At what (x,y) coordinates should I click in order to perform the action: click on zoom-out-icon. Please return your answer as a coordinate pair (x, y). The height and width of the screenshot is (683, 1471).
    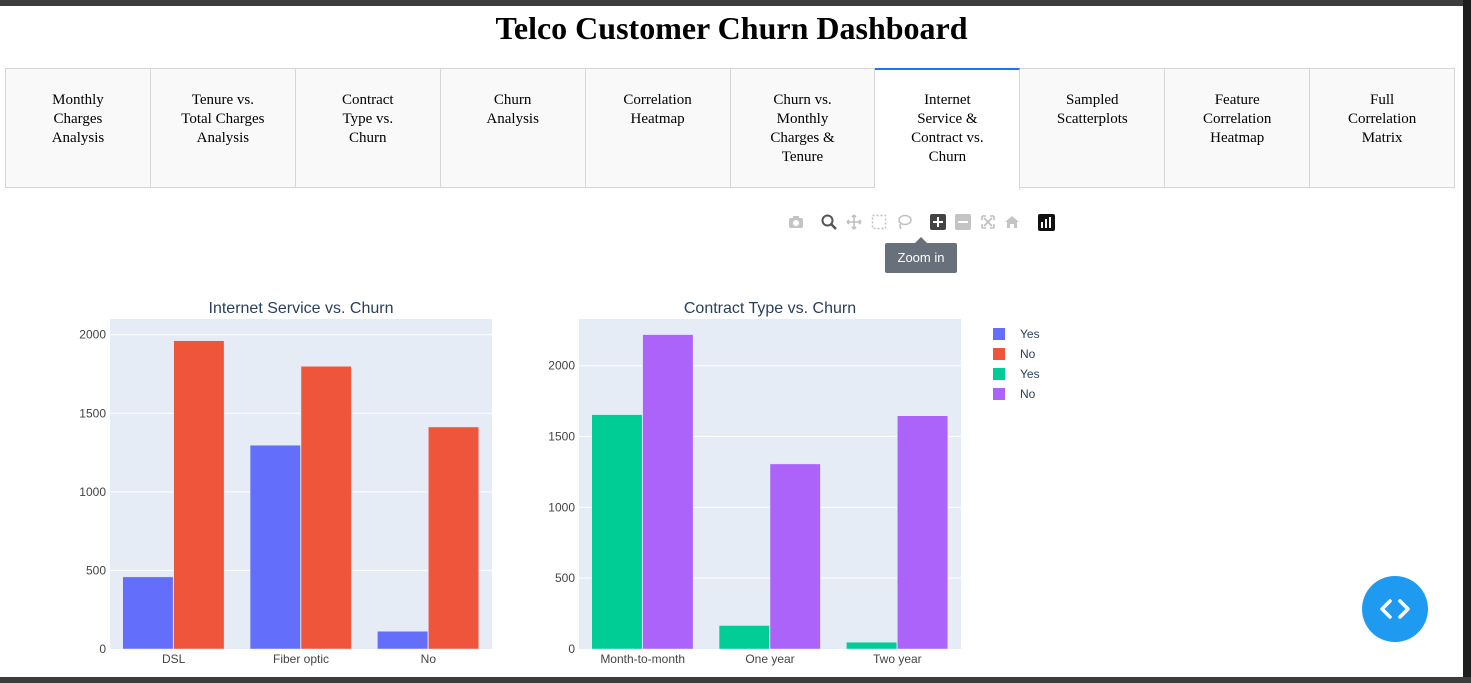
    Looking at the image, I should click on (963, 222).